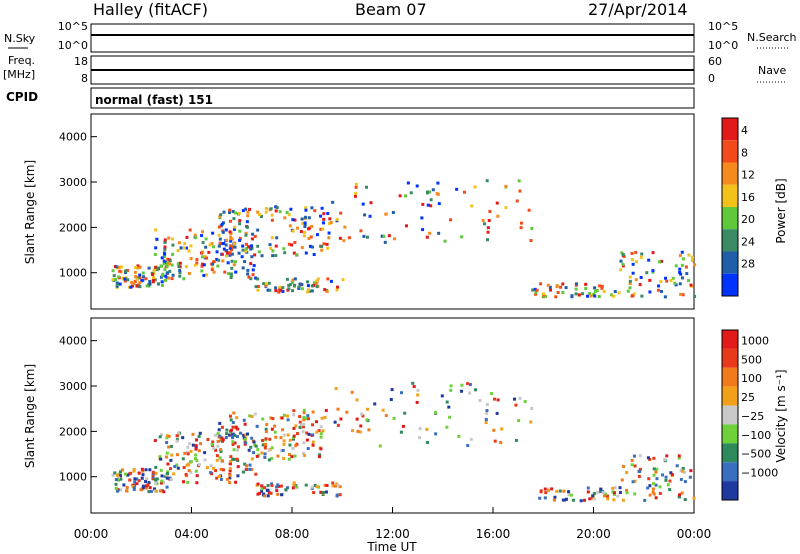  Describe the element at coordinates (73, 273) in the screenshot. I see `power-y-tick-label: 1000` at that location.